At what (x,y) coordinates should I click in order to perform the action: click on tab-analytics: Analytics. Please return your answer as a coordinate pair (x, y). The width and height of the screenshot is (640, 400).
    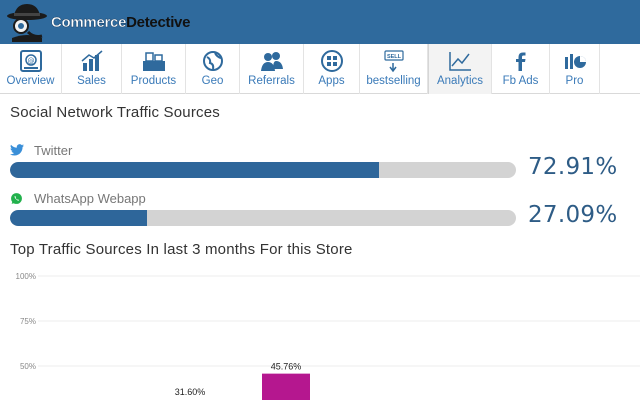
    Looking at the image, I should click on (460, 69).